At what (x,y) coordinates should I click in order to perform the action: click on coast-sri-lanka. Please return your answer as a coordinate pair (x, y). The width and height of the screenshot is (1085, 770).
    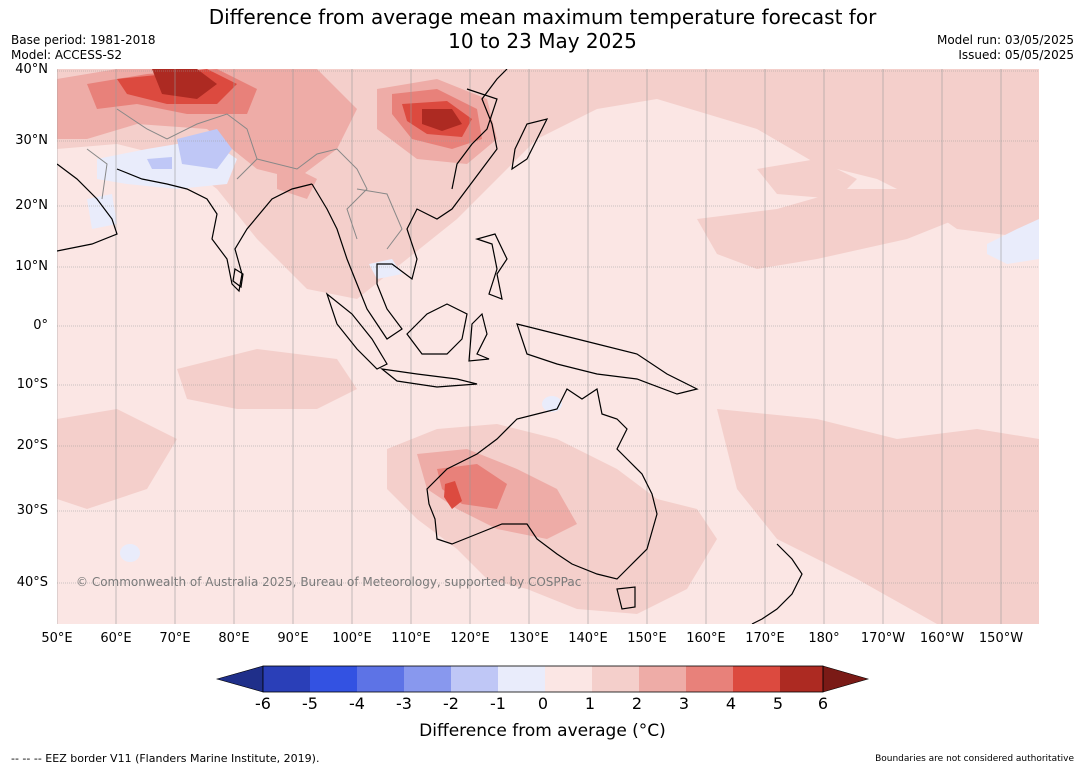
    Looking at the image, I should click on (238, 278).